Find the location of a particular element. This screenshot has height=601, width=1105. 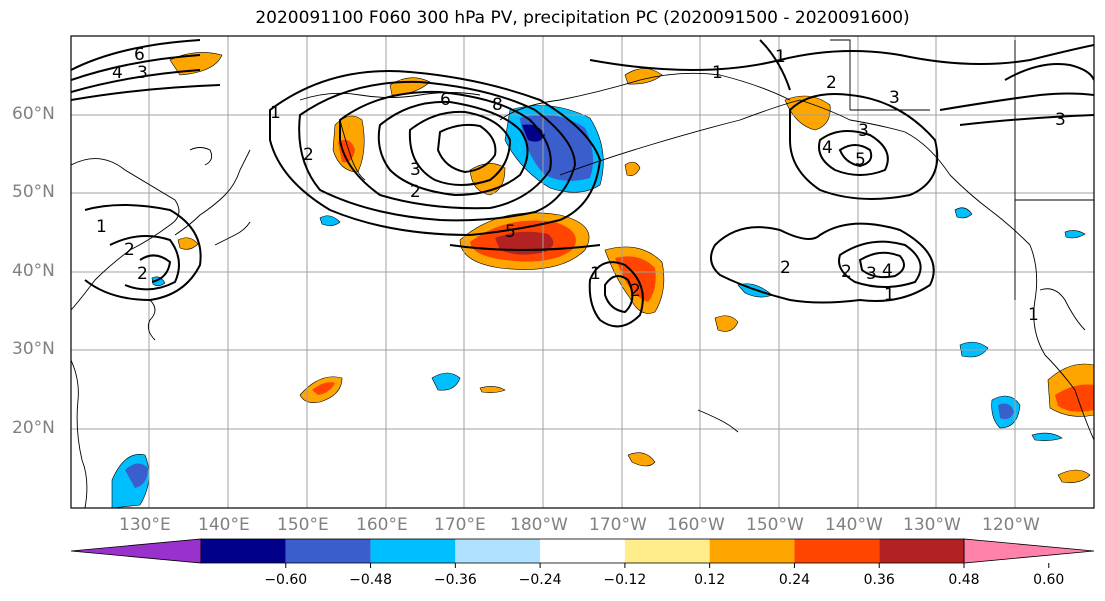

lon-label: 130°W is located at coordinates (932, 525).